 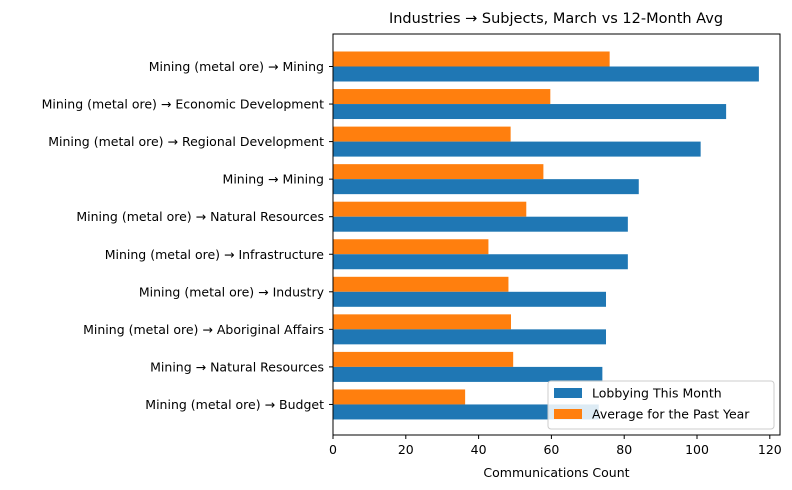 I want to click on category-label: Mining (metal ore) → Industry, so click(x=232, y=291).